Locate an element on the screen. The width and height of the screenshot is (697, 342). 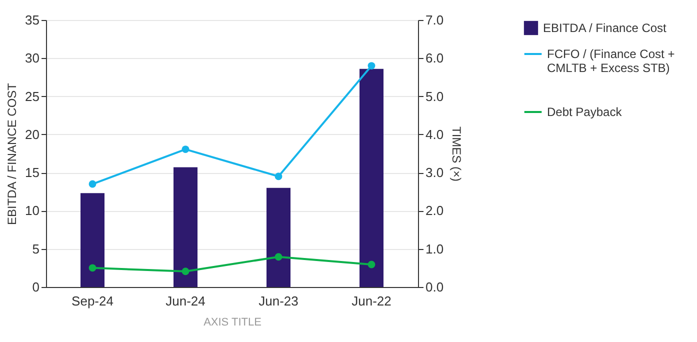
legend-label: FCFO / (Finance Cost + CMLTB + Excess STB) is located at coordinates (611, 61).